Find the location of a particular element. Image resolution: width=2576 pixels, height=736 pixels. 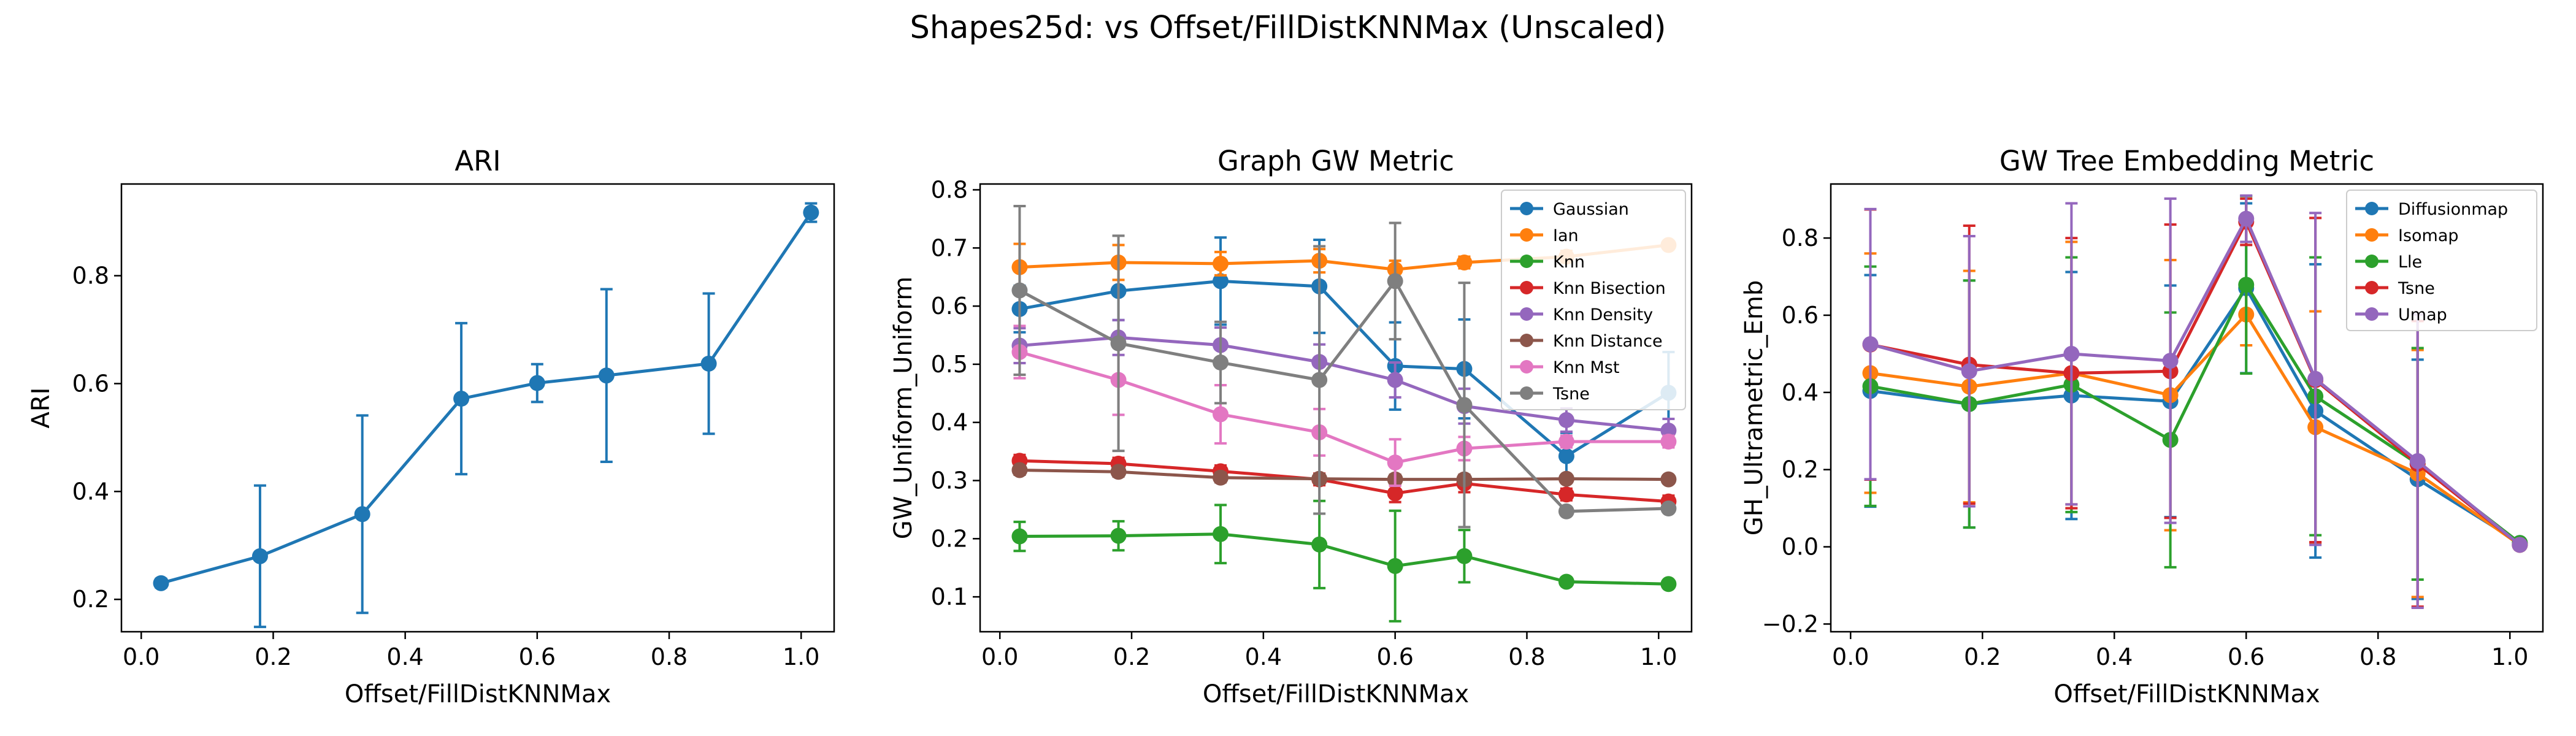

subplot-title: ARI is located at coordinates (477, 161).